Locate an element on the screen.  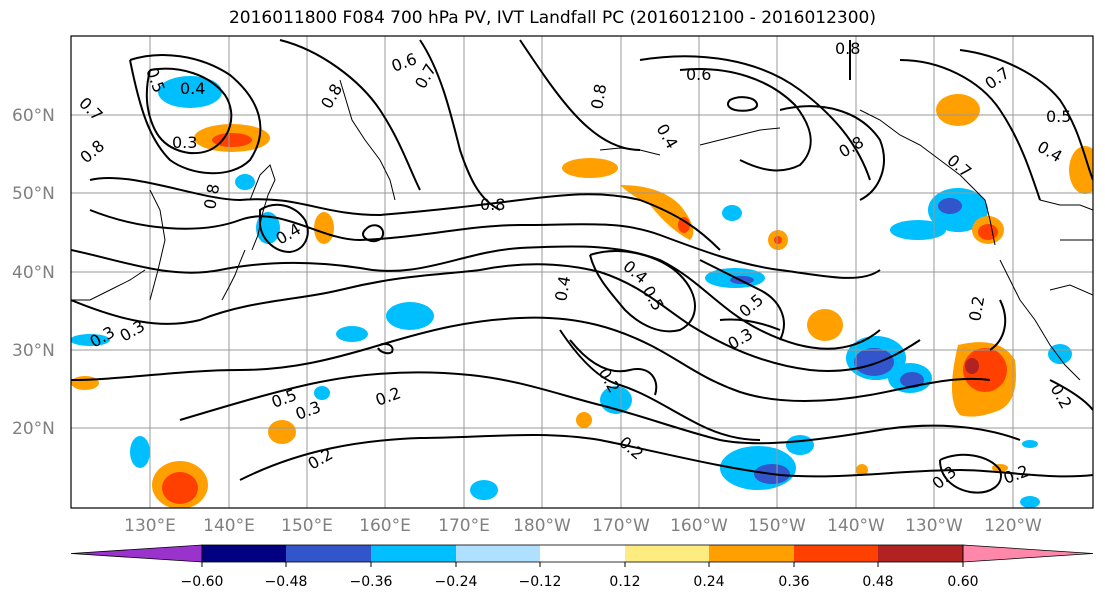
colorbar-tick-label: −0.12 is located at coordinates (540, 582).